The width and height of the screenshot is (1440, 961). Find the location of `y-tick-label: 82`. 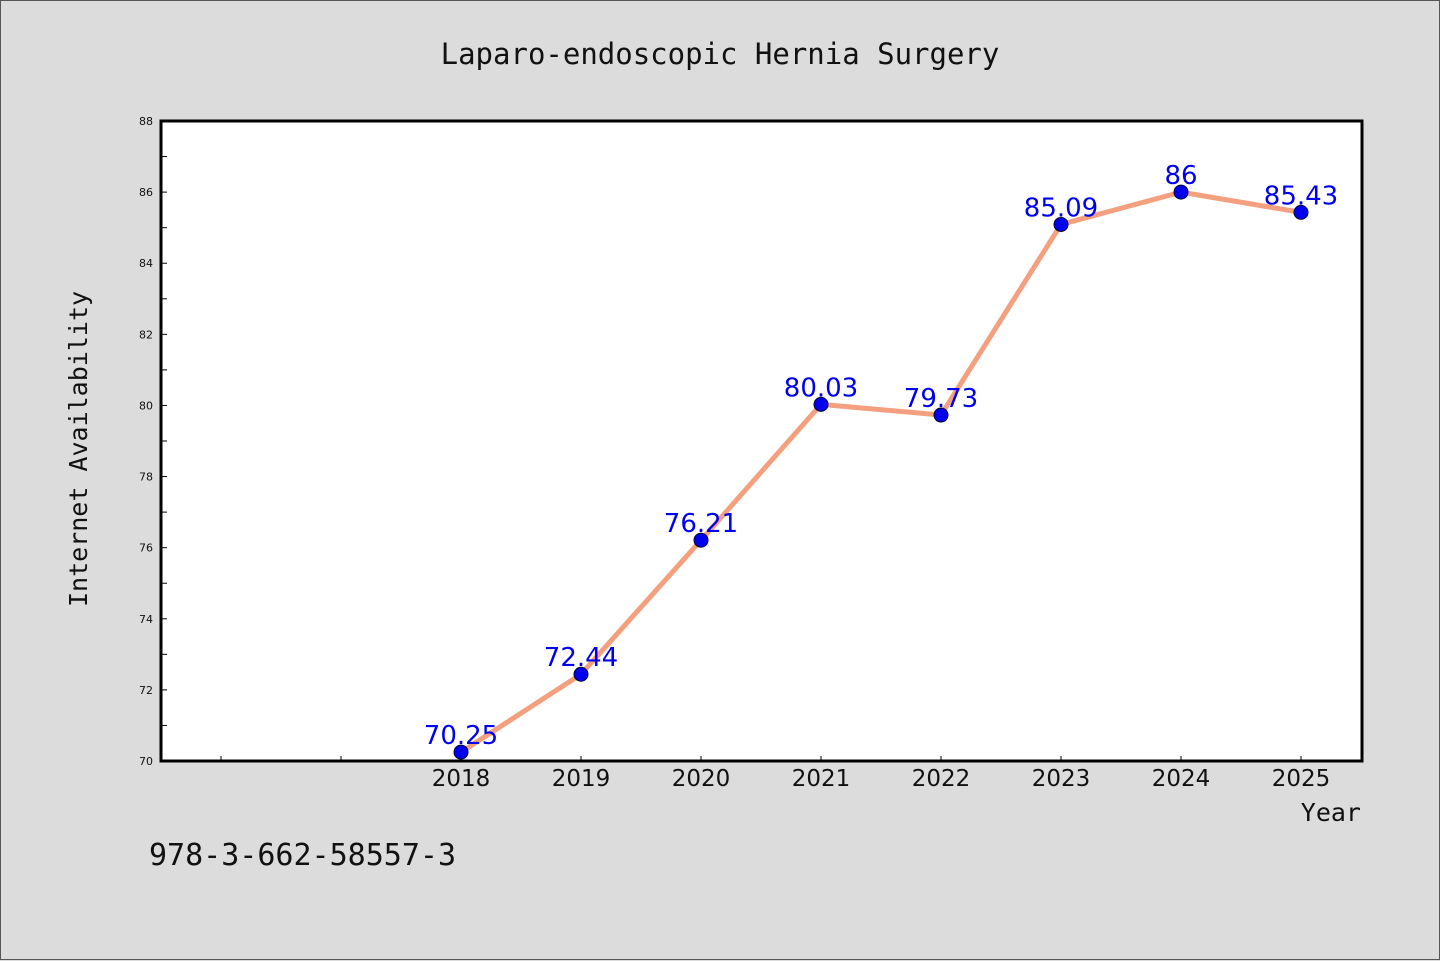

y-tick-label: 82 is located at coordinates (146, 334).